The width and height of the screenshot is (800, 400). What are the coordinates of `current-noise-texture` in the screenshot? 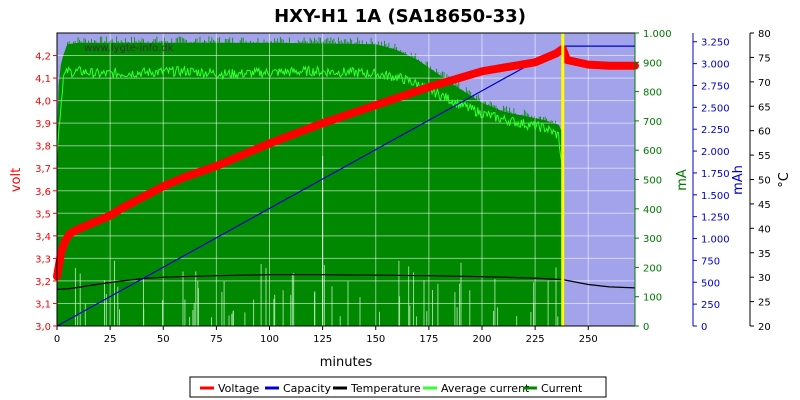 It's located at (313, 81).